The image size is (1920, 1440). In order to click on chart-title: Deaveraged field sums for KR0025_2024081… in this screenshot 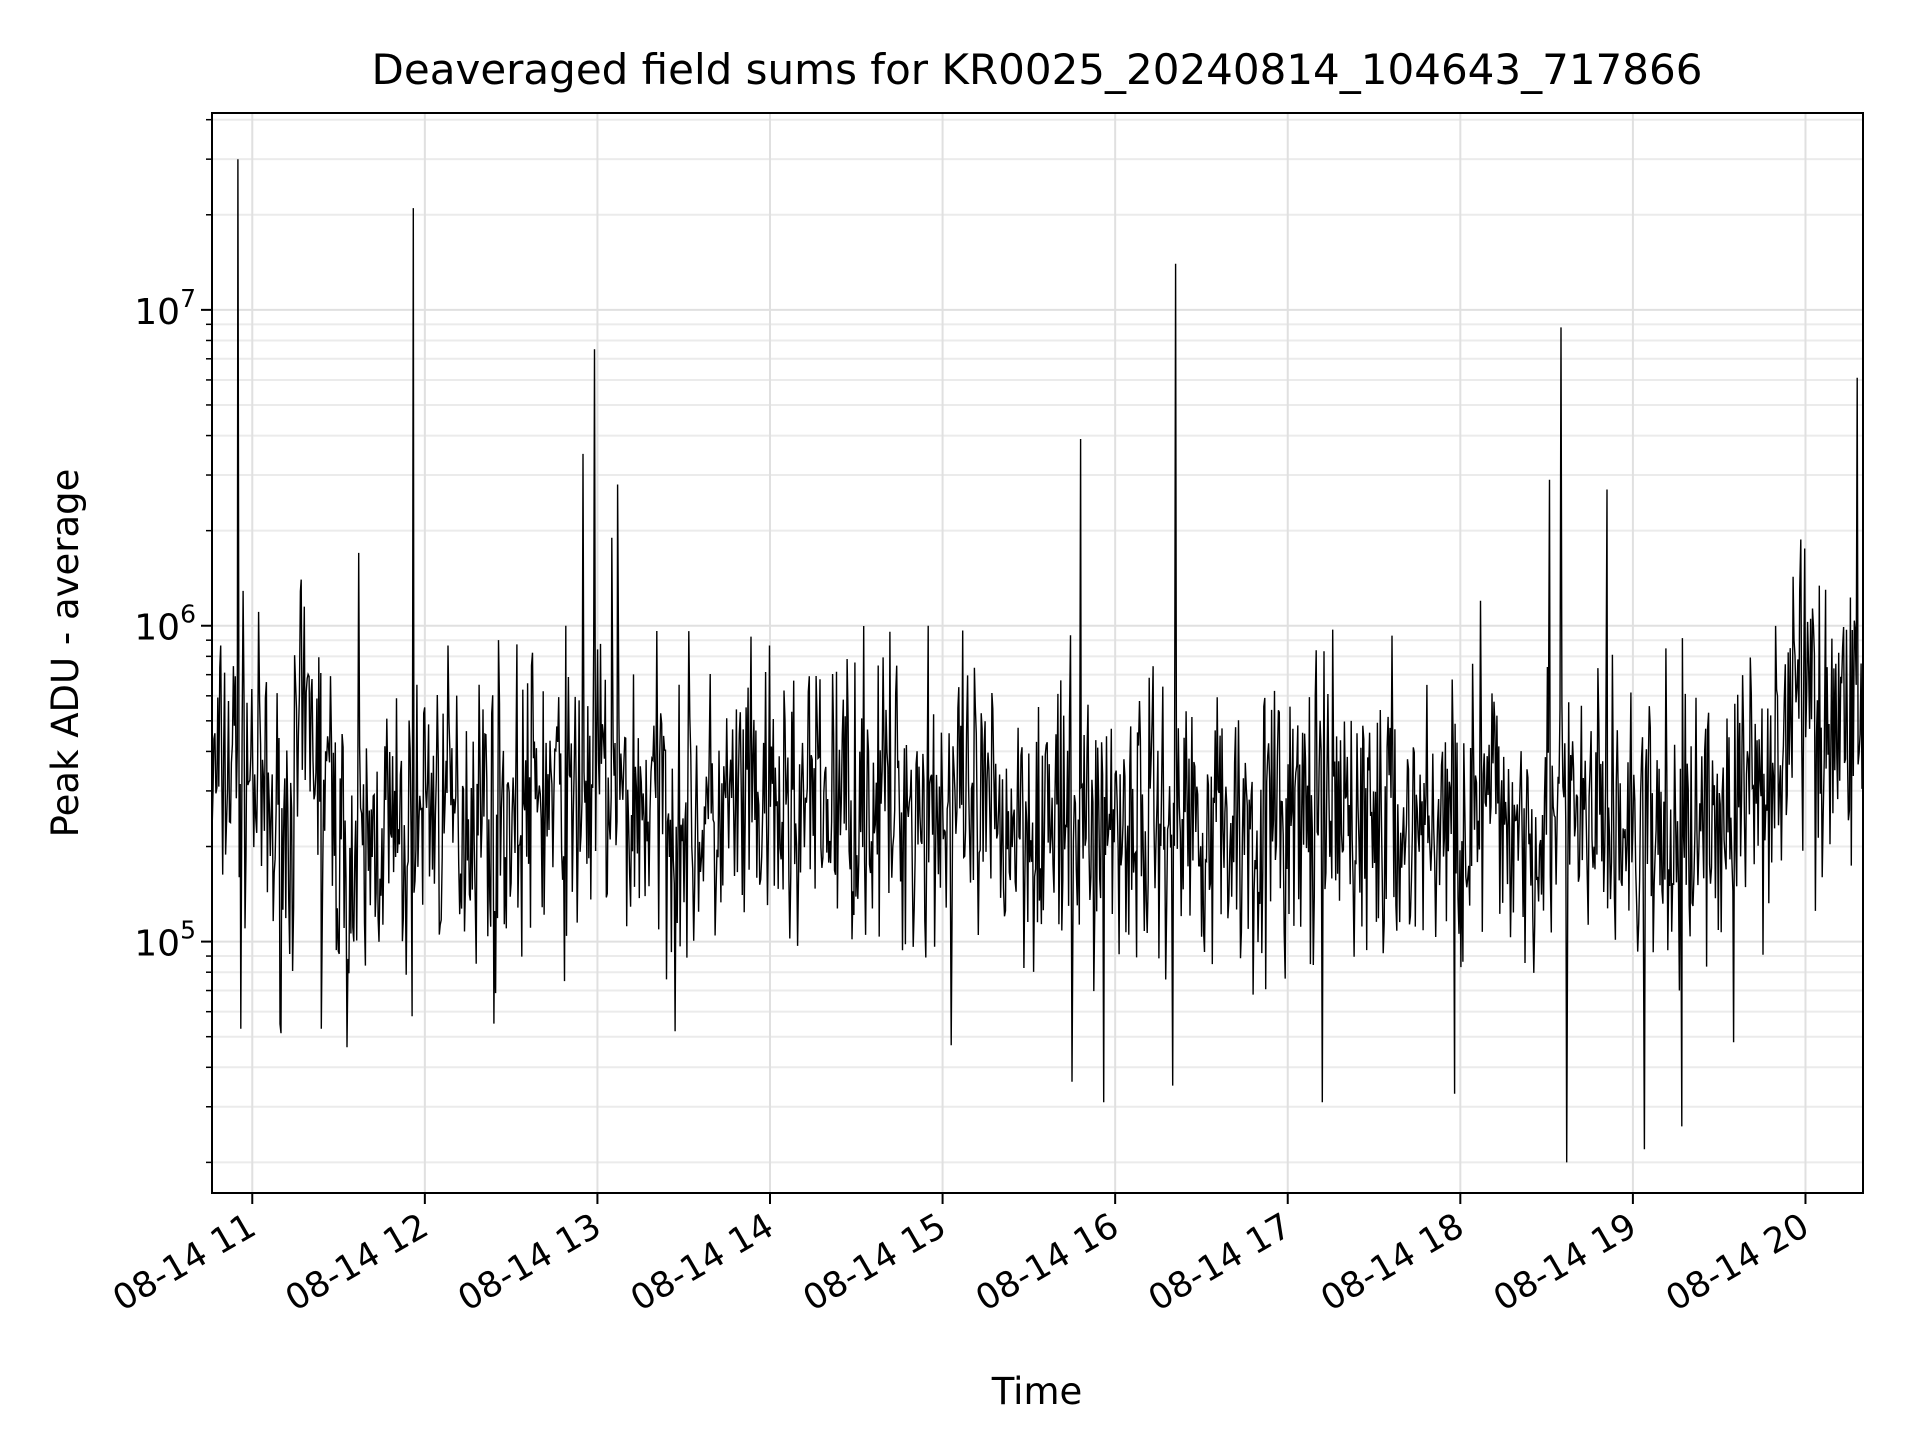, I will do `click(1037, 69)`.